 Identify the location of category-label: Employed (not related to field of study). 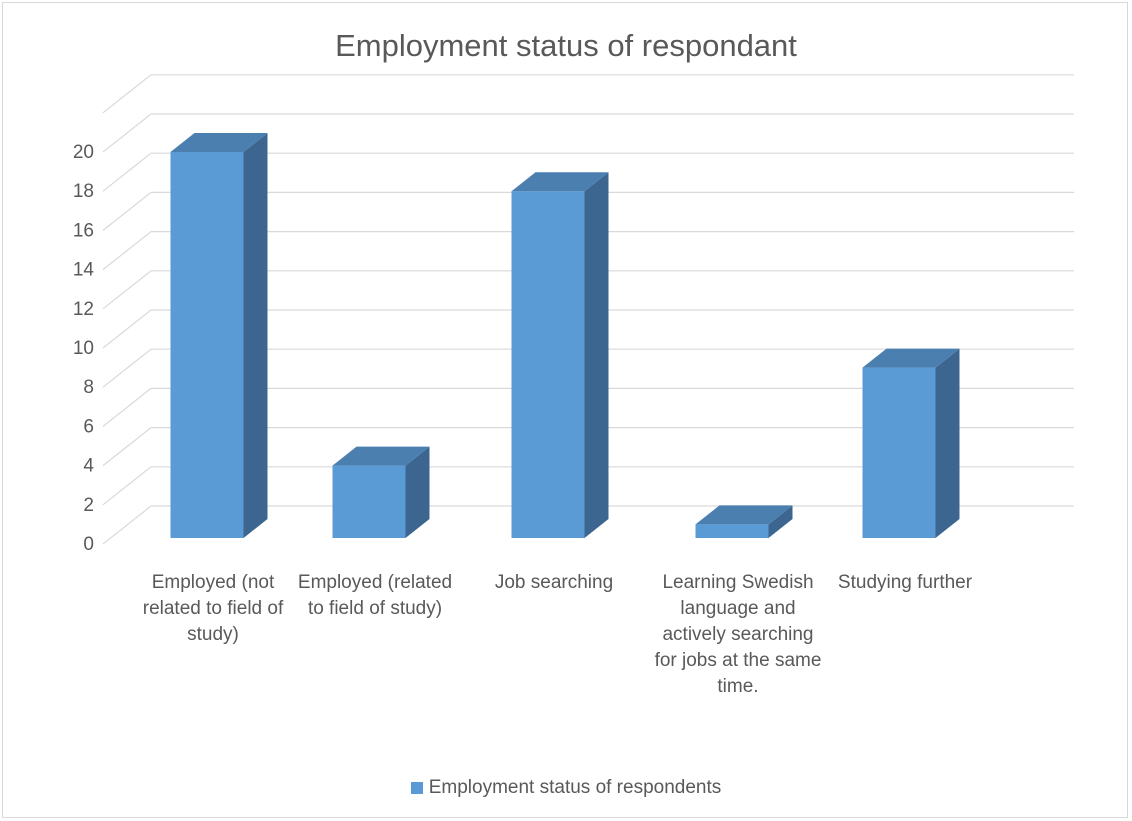
(213, 608).